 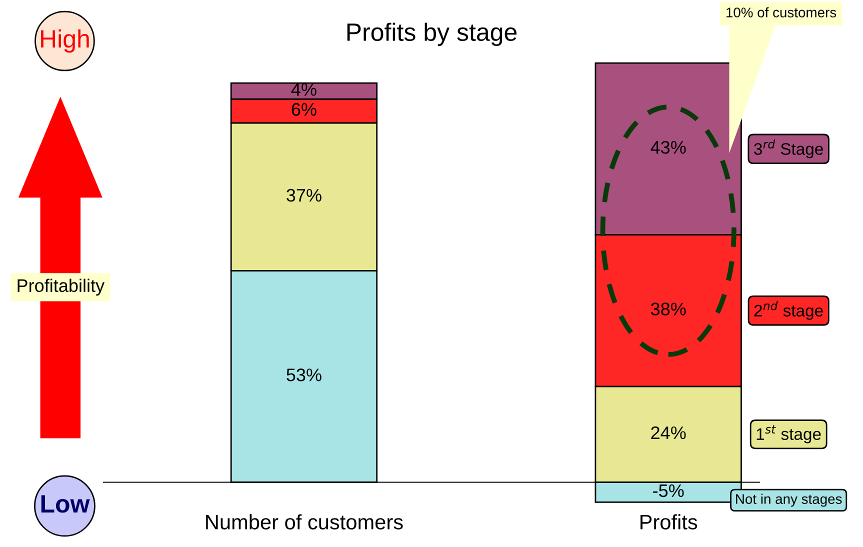 I want to click on x-tick-label: Profits, so click(x=669, y=522).